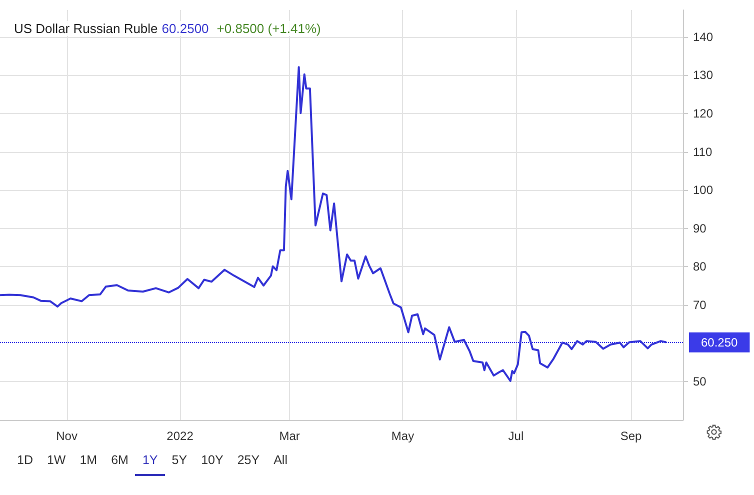  I want to click on x-tick-label: Mar, so click(289, 436).